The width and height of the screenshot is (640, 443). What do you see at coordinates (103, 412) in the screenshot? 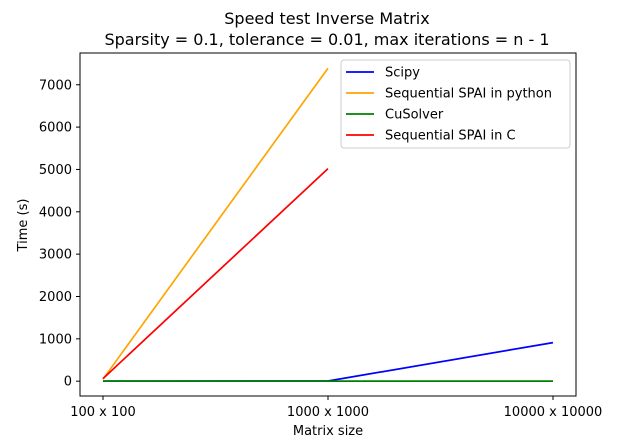
I see `x-tick-label: 100 x 100` at bounding box center [103, 412].